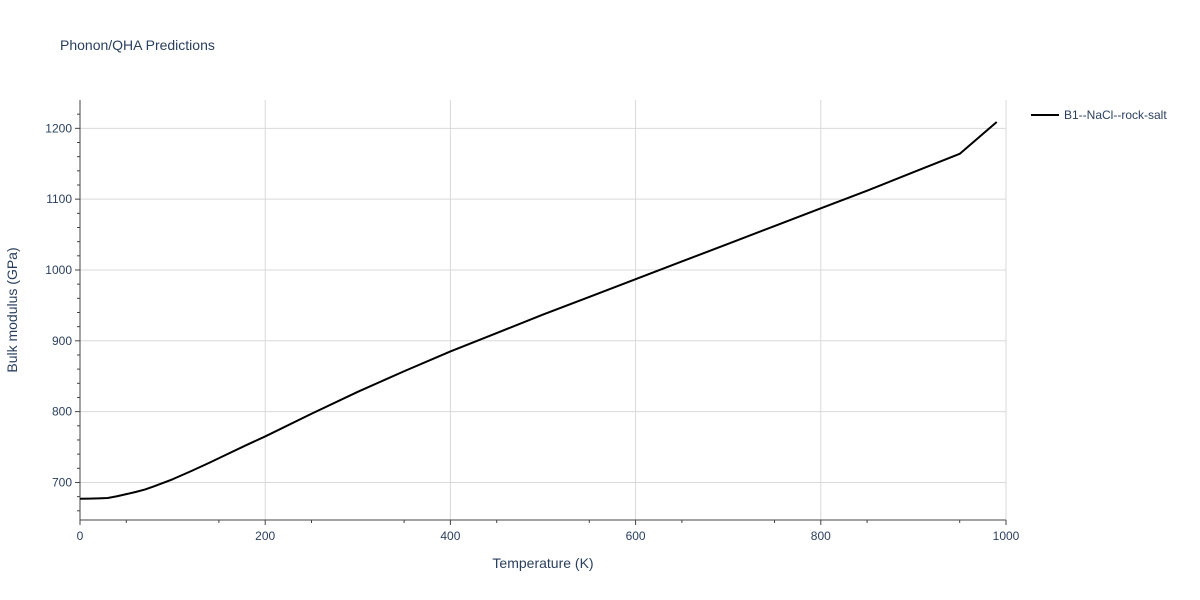  I want to click on y-tick-label: 700, so click(62, 482).